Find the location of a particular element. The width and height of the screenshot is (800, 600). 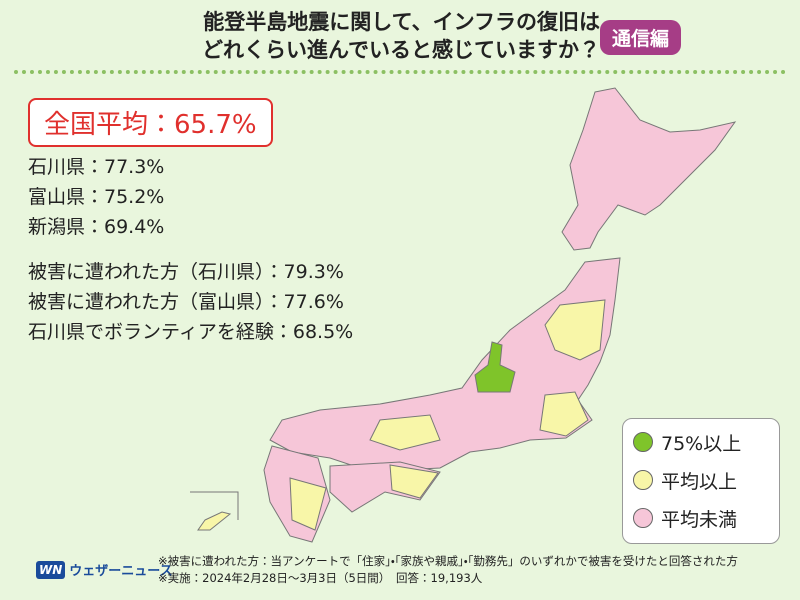

stat: 石川県：77.3% is located at coordinates (96, 167).